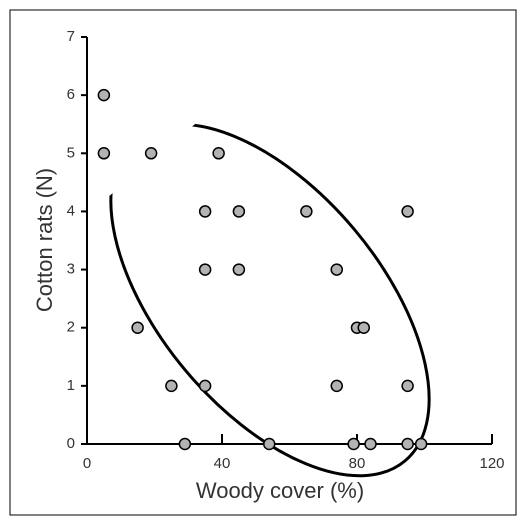  What do you see at coordinates (71, 94) in the screenshot?
I see `y-tick-label: 6` at bounding box center [71, 94].